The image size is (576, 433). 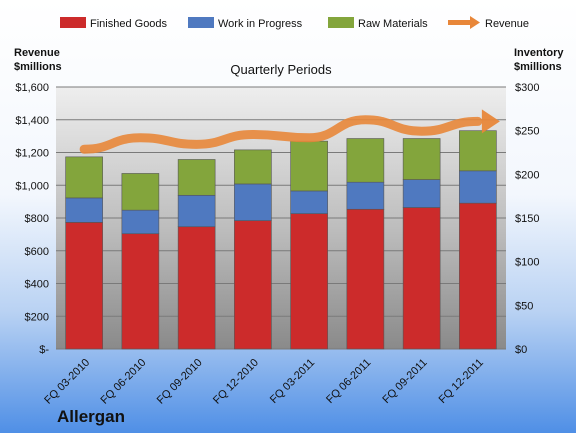 What do you see at coordinates (292, 381) in the screenshot?
I see `x-tick-label: FQ 03-2011` at bounding box center [292, 381].